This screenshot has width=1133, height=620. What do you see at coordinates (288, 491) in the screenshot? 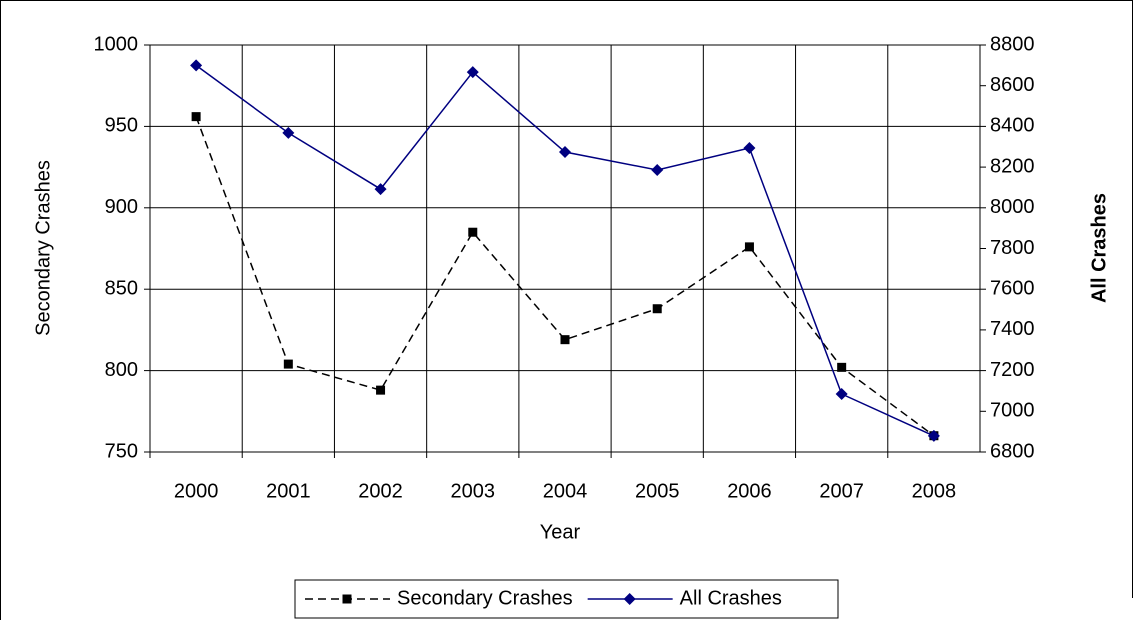
I see `x-tick-label: 2001` at bounding box center [288, 491].